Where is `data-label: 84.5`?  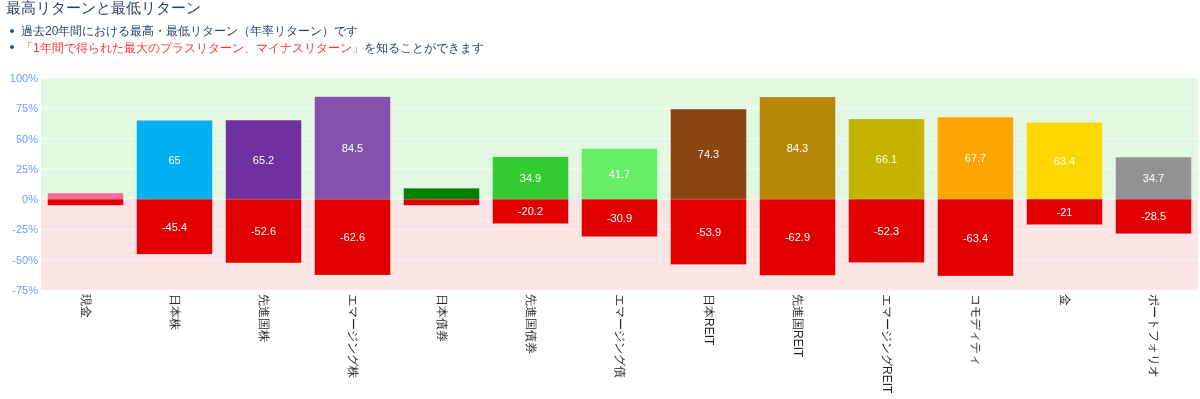
data-label: 84.5 is located at coordinates (352, 147).